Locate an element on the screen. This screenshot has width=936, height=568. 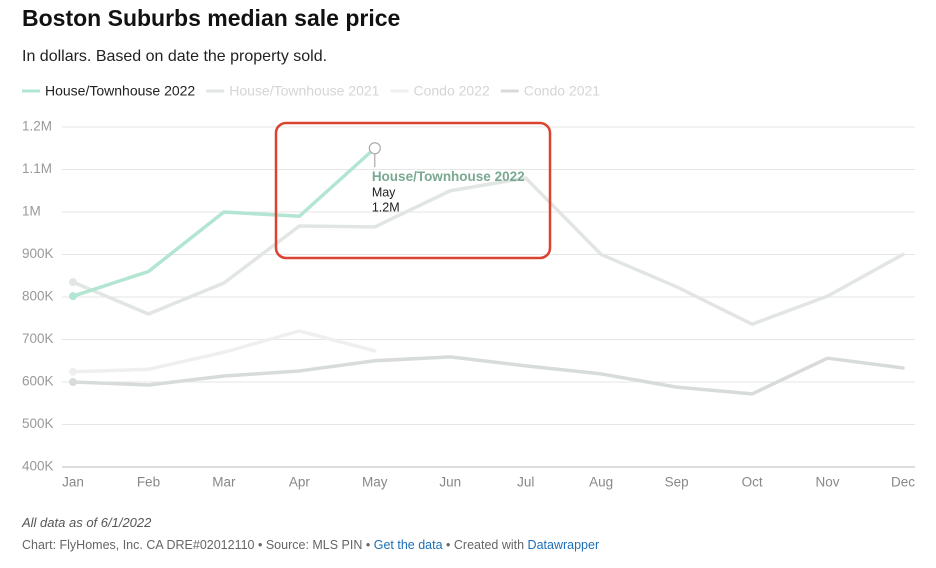
x-tick-label: May is located at coordinates (375, 482).